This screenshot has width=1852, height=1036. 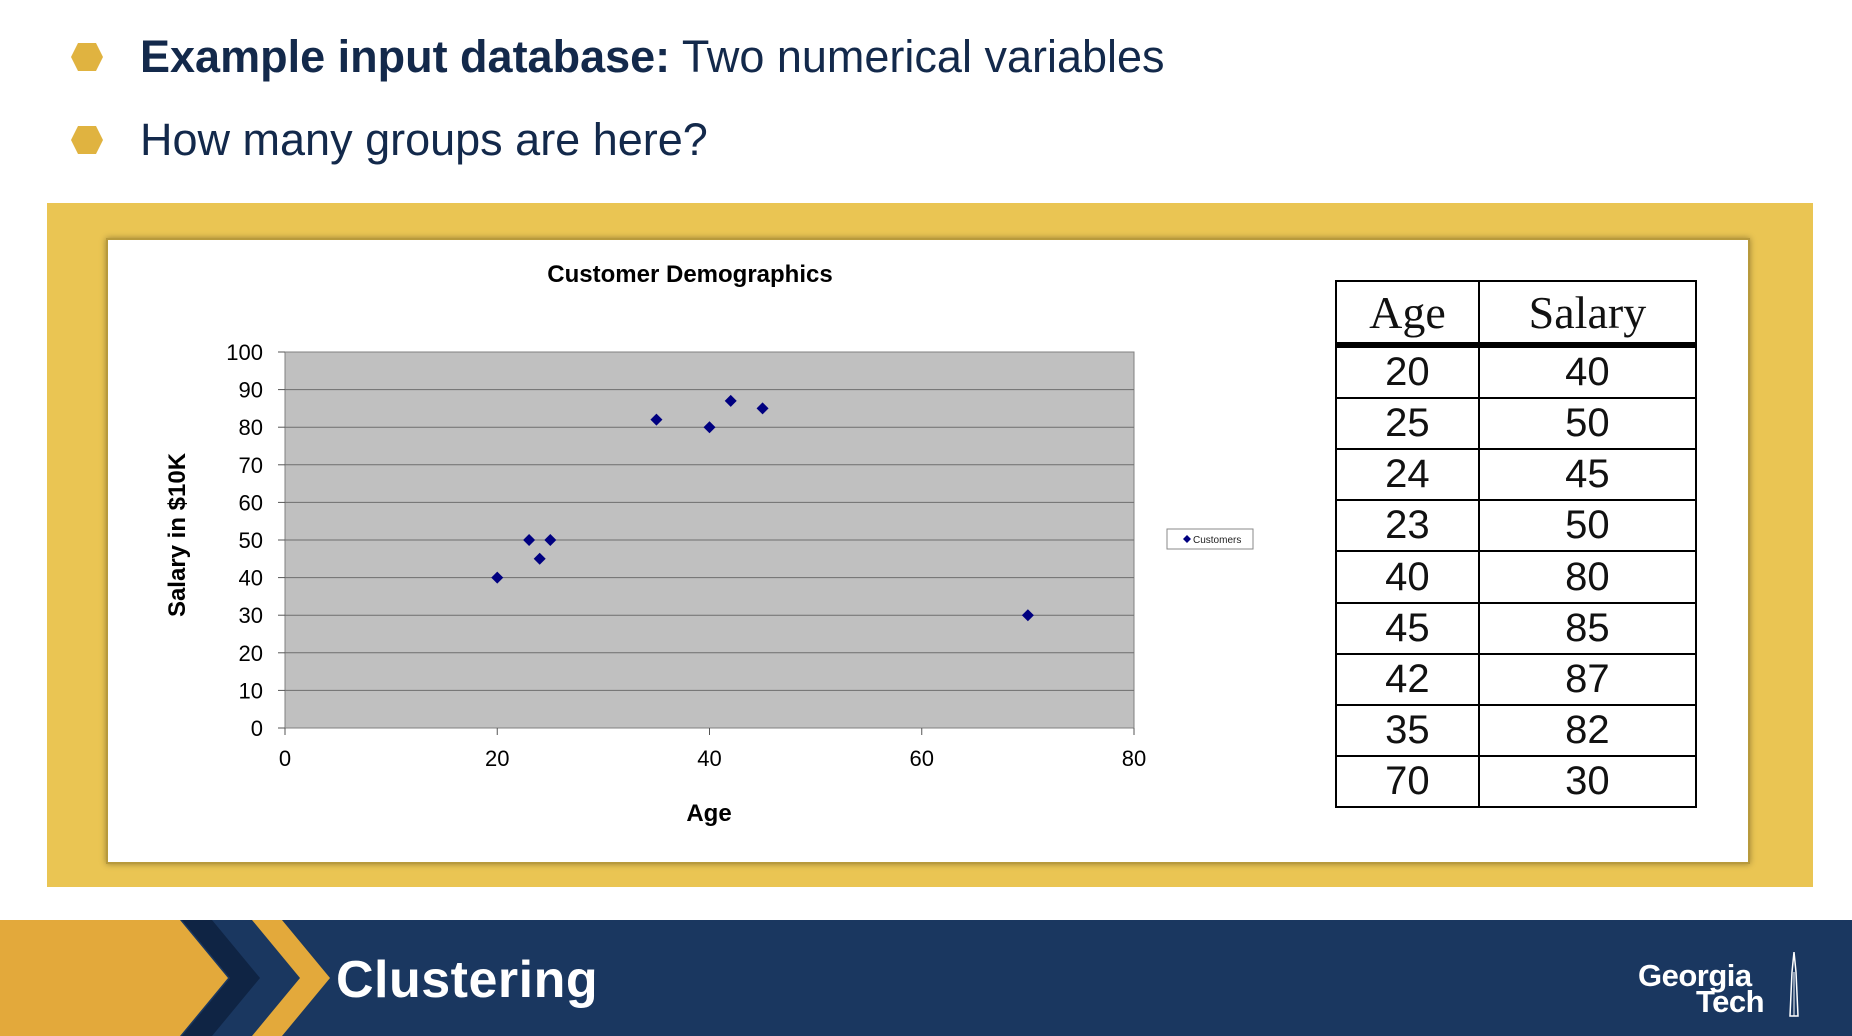 I want to click on table-row: 25 50, so click(x=1516, y=424).